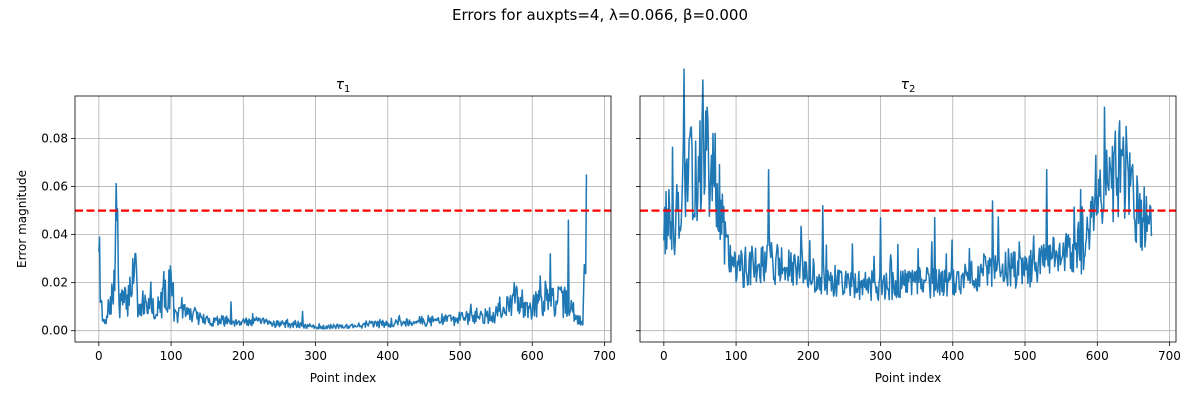 This screenshot has width=1200, height=400. Describe the element at coordinates (99, 356) in the screenshot. I see `tau1-xtick-label: 0` at that location.